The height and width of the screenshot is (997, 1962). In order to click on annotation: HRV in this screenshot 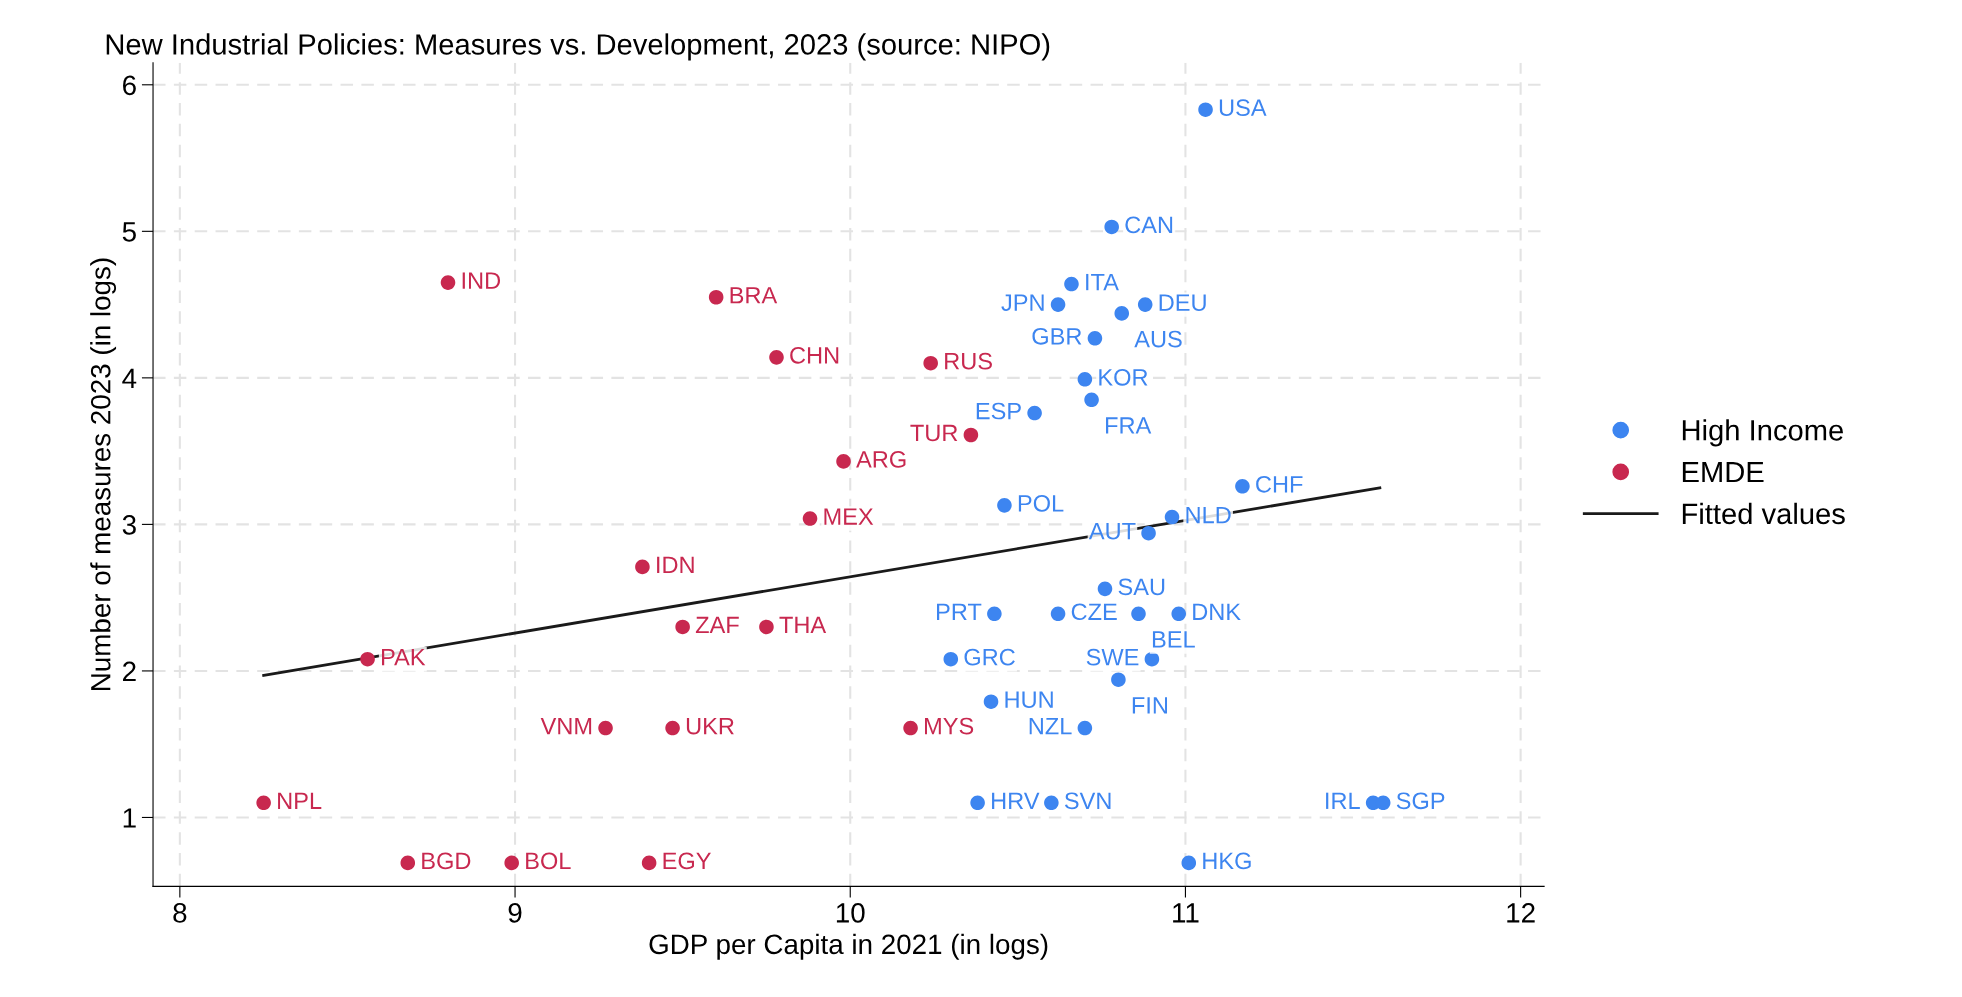, I will do `click(1016, 800)`.